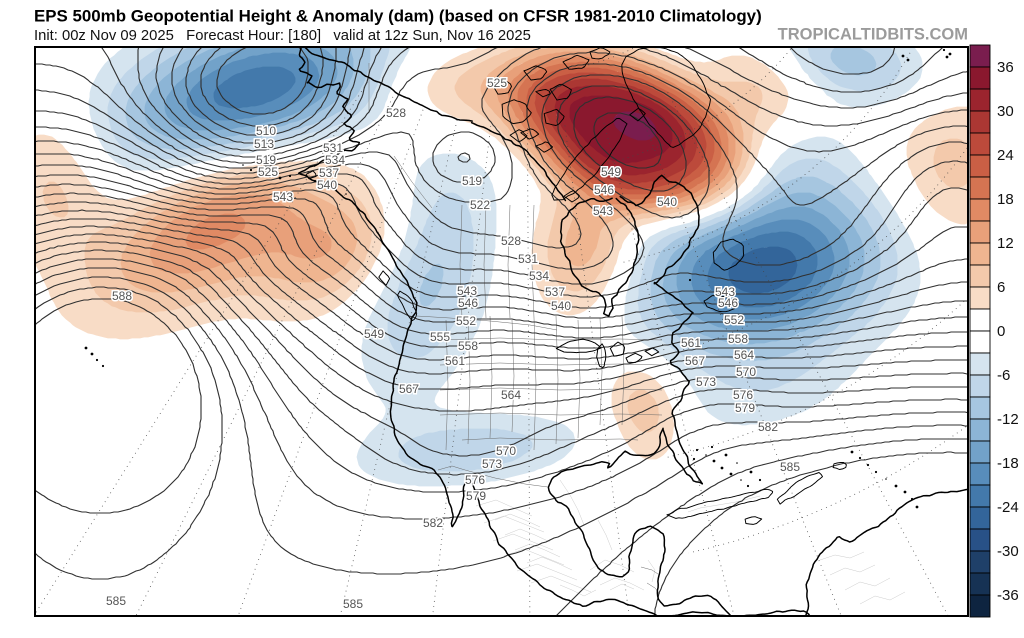 This screenshot has height=638, width=1024. I want to click on svg-text: 12, so click(1005, 243).